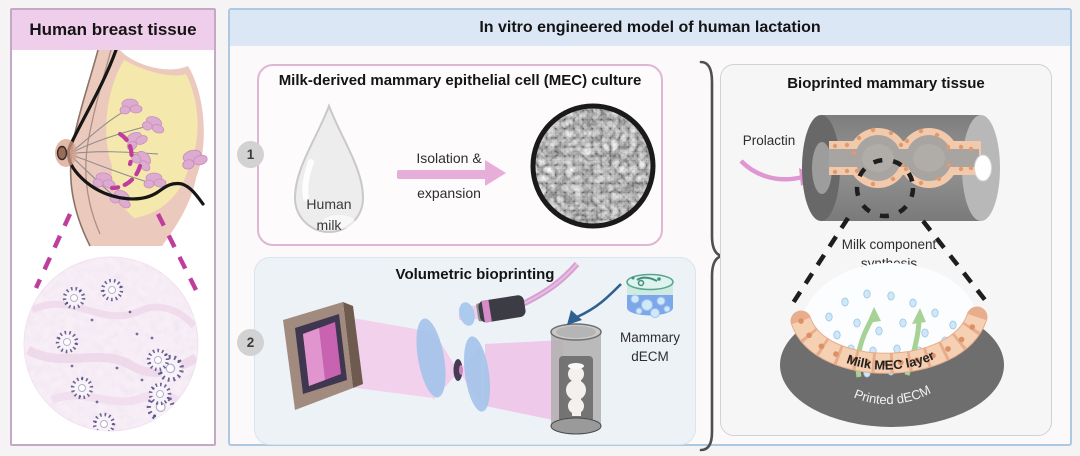  I want to click on left-panel-title: Human breast tissue, so click(113, 29).